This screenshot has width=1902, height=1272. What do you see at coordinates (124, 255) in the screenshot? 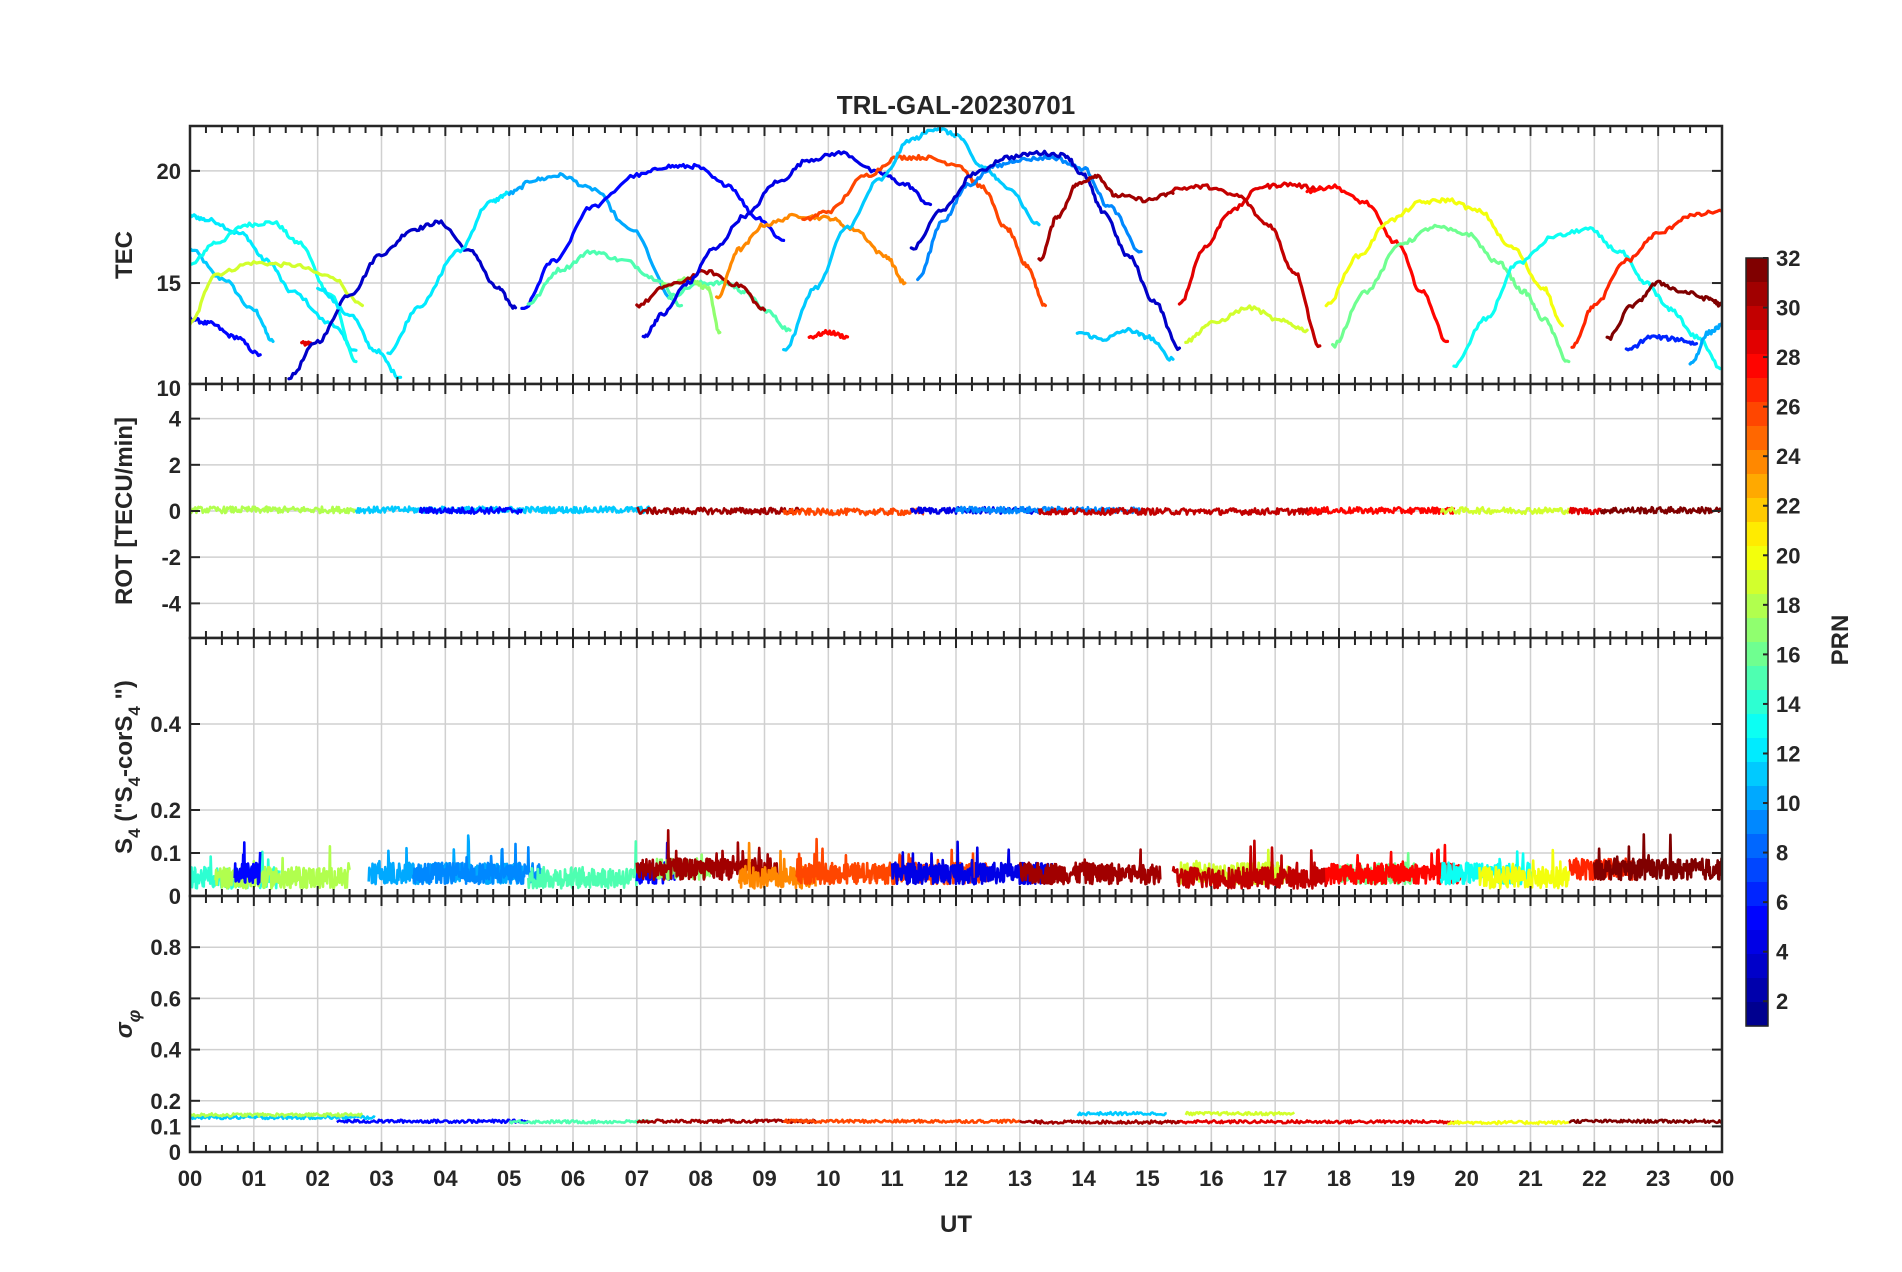
I see `y-axis-label-tec: TEC` at bounding box center [124, 255].